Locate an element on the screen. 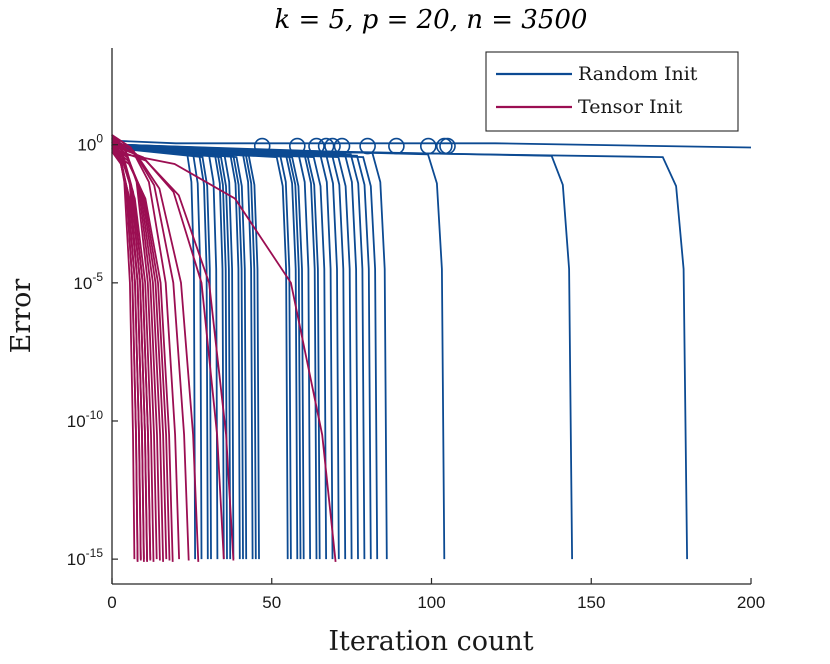  legend-box is located at coordinates (612, 91).